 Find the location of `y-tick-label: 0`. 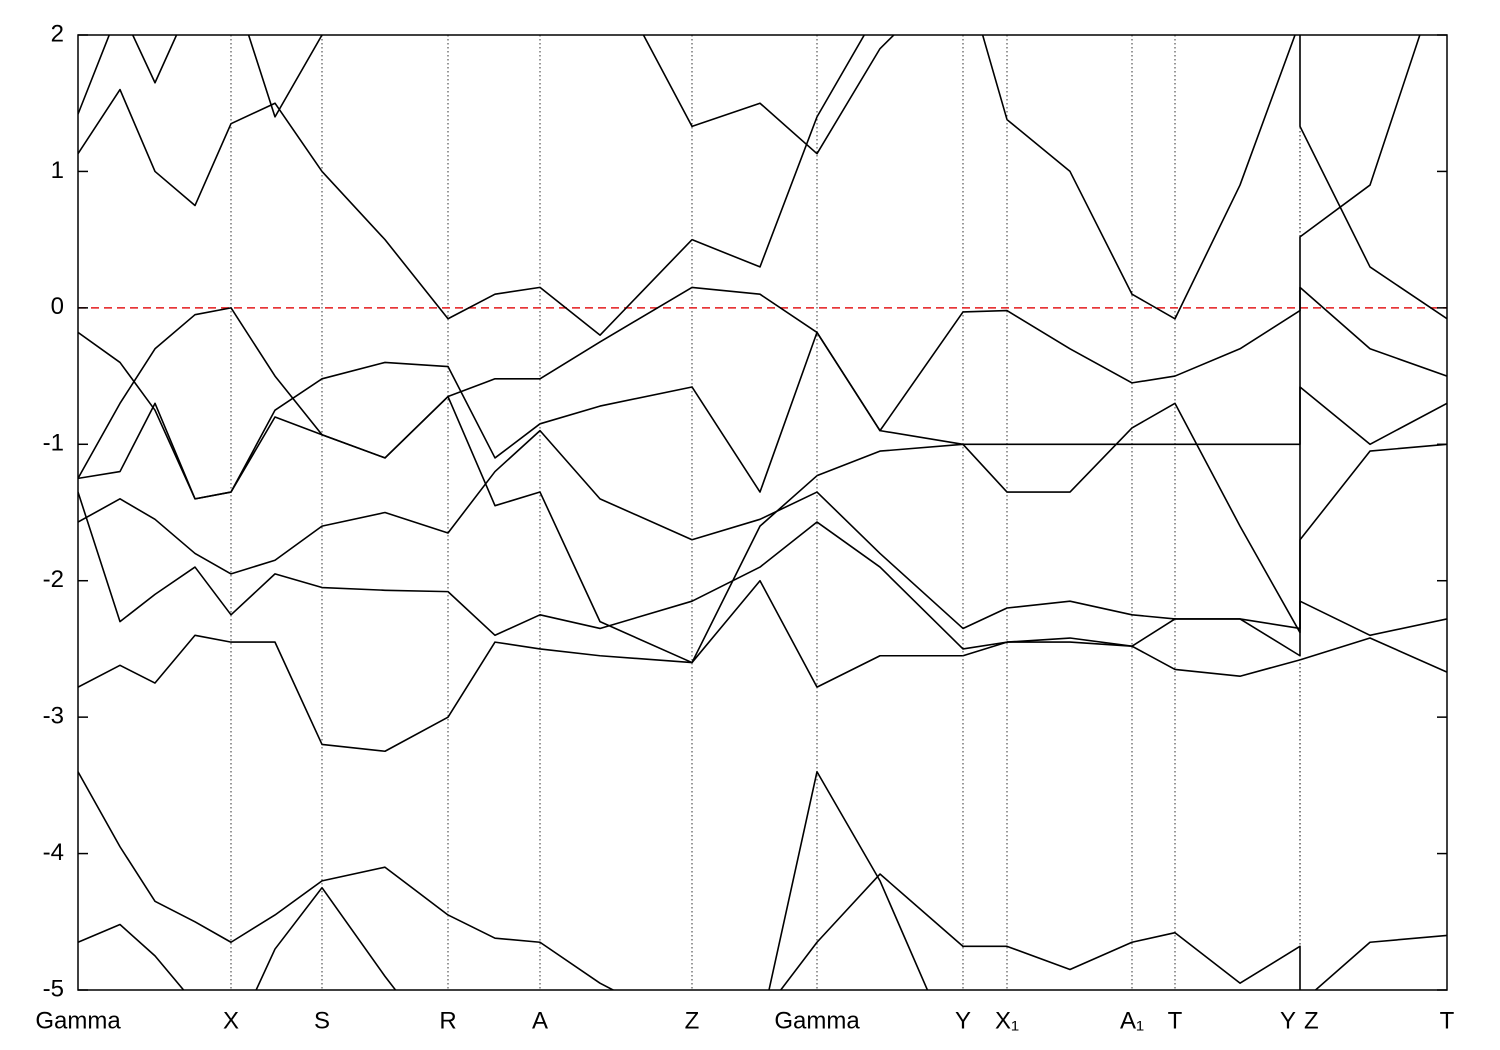

y-tick-label: 0 is located at coordinates (57, 306).